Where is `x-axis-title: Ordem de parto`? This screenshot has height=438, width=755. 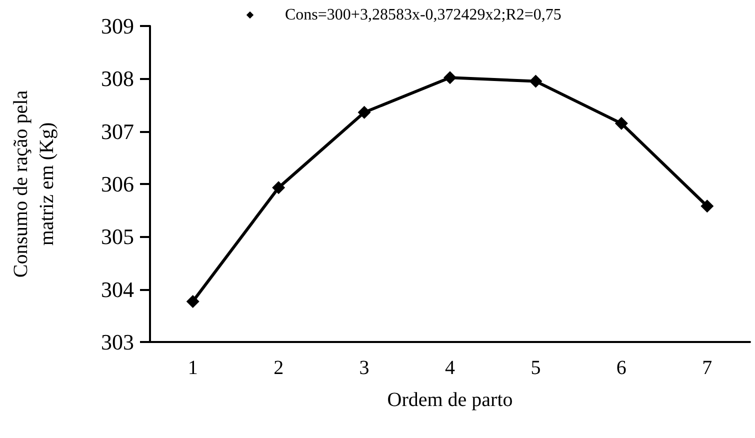
x-axis-title: Ordem de parto is located at coordinates (450, 400).